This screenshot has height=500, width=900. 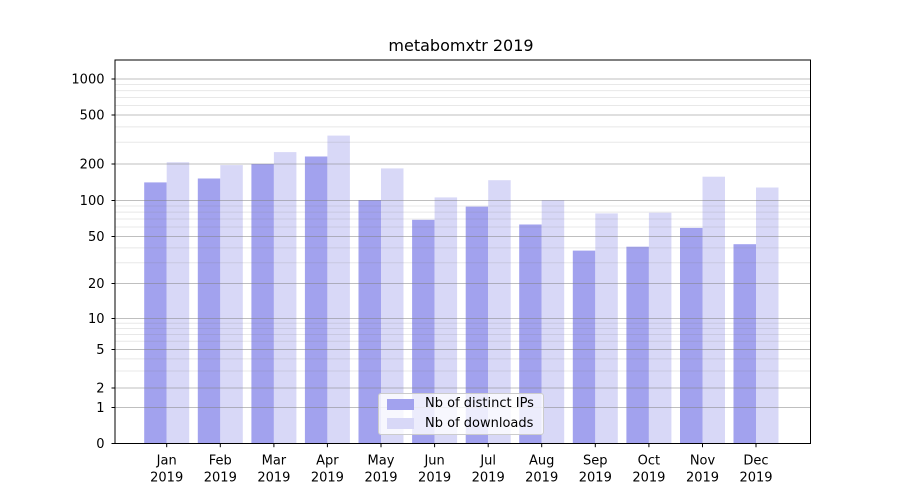 I want to click on x-tick-label-month: May, so click(x=381, y=461).